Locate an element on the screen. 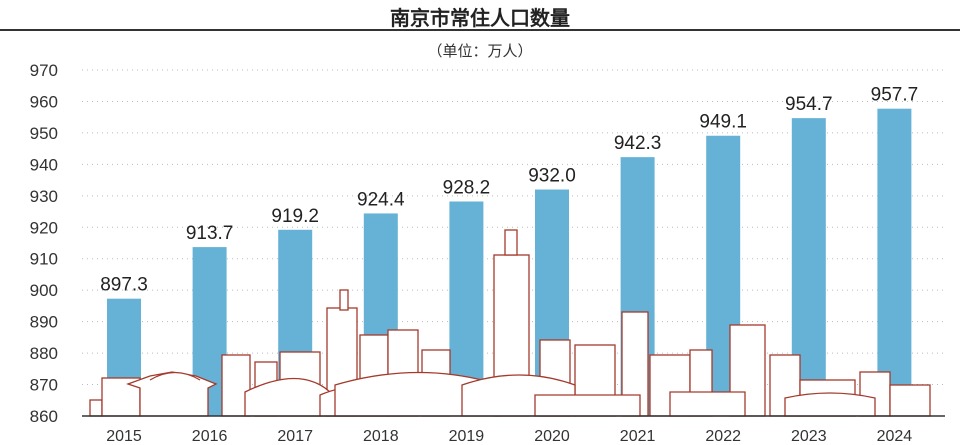 The height and width of the screenshot is (445, 960). x-tick-label: 2020 is located at coordinates (552, 436).